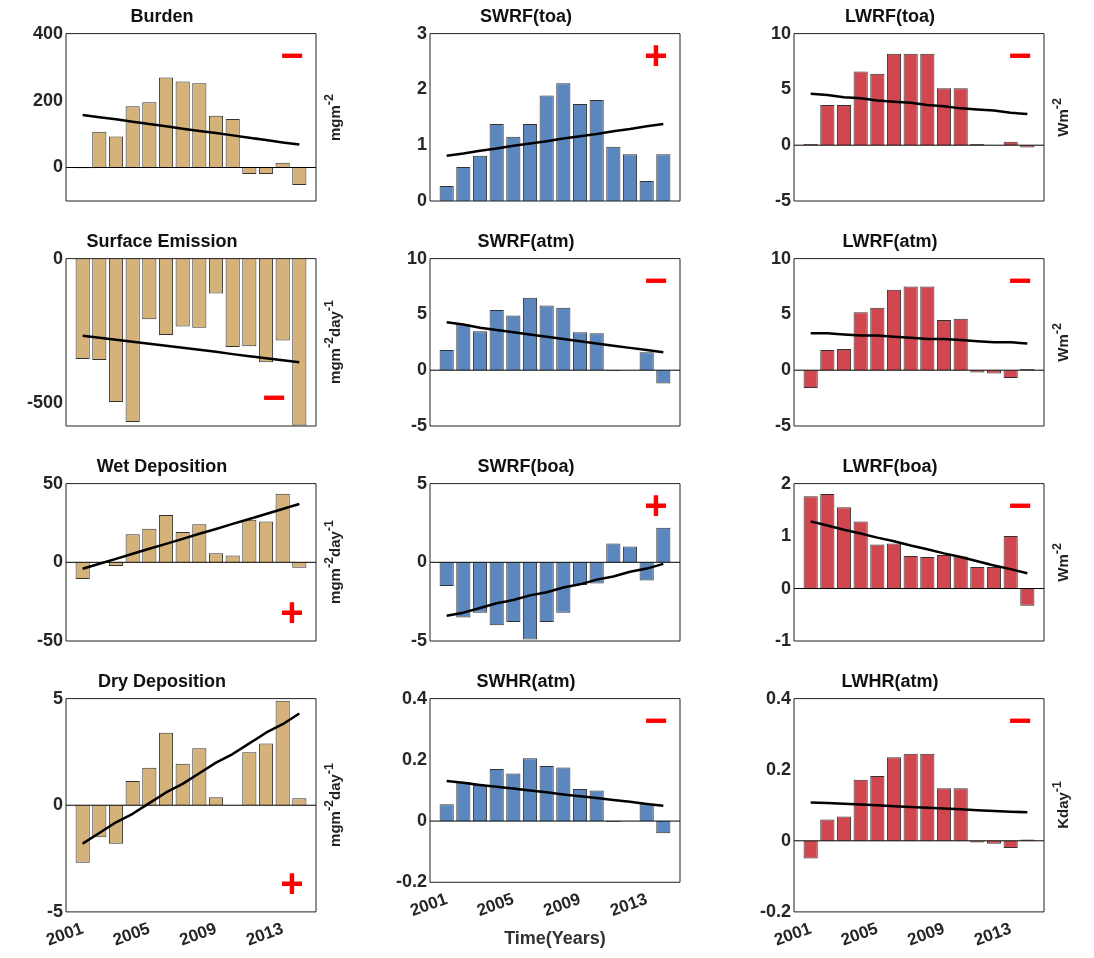 Image resolution: width=1094 pixels, height=958 pixels. What do you see at coordinates (162, 680) in the screenshot?
I see `chart-title: Dry Deposition` at bounding box center [162, 680].